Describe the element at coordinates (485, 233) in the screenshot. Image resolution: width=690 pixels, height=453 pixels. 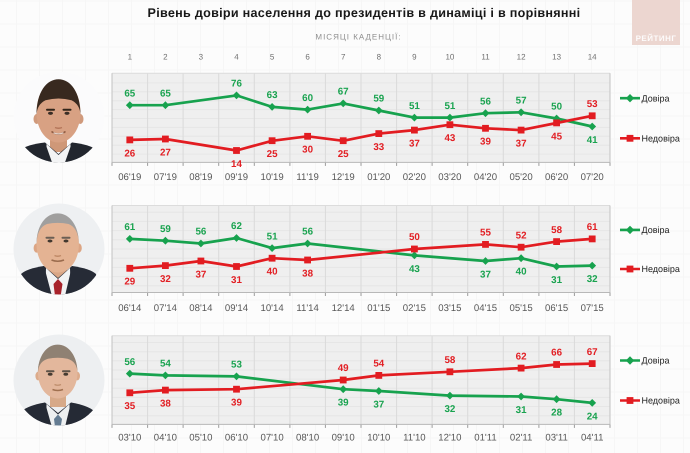
I see `svg-text: 55` at that location.